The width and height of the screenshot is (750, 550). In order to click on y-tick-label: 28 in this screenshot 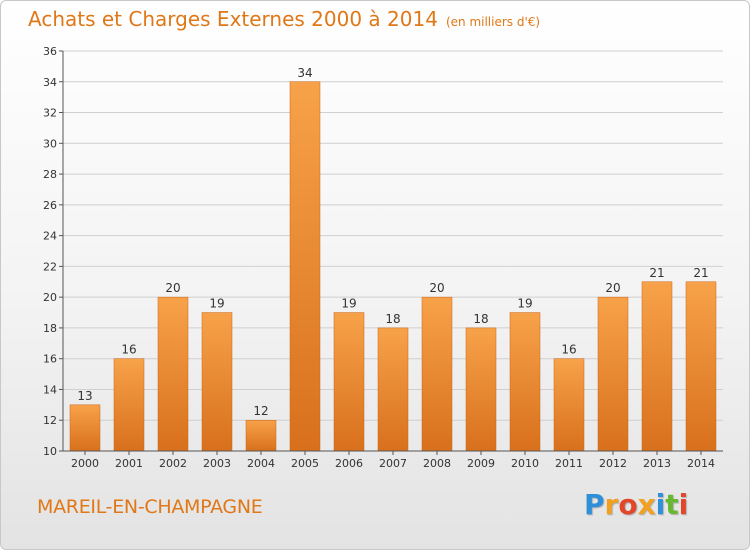, I will do `click(50, 174)`.